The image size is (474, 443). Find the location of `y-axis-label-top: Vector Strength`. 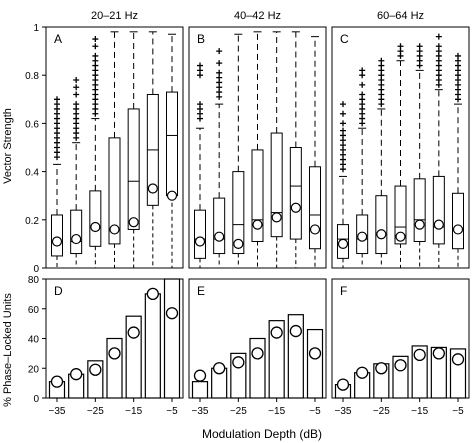

y-axis-label-top: Vector Strength is located at coordinates (8, 146).